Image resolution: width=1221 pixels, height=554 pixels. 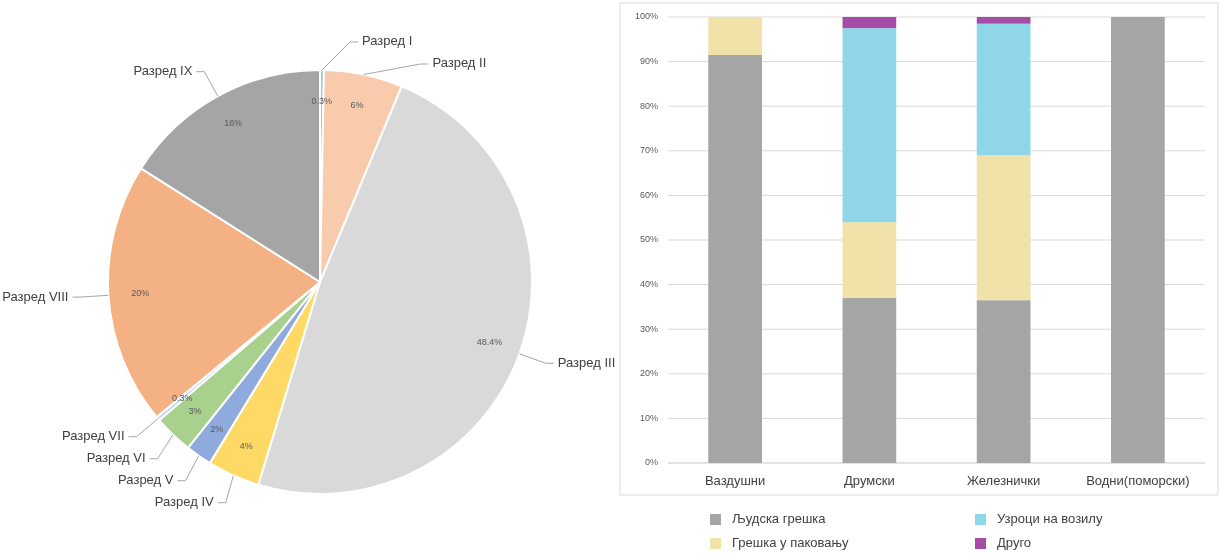 I want to click on slice-label: Разред VIII, so click(x=35, y=296).